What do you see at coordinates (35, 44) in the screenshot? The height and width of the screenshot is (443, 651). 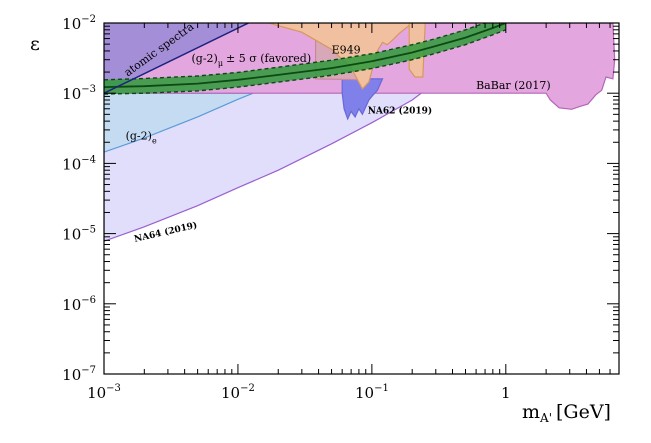 I see `y-axis-title: ε` at bounding box center [35, 44].